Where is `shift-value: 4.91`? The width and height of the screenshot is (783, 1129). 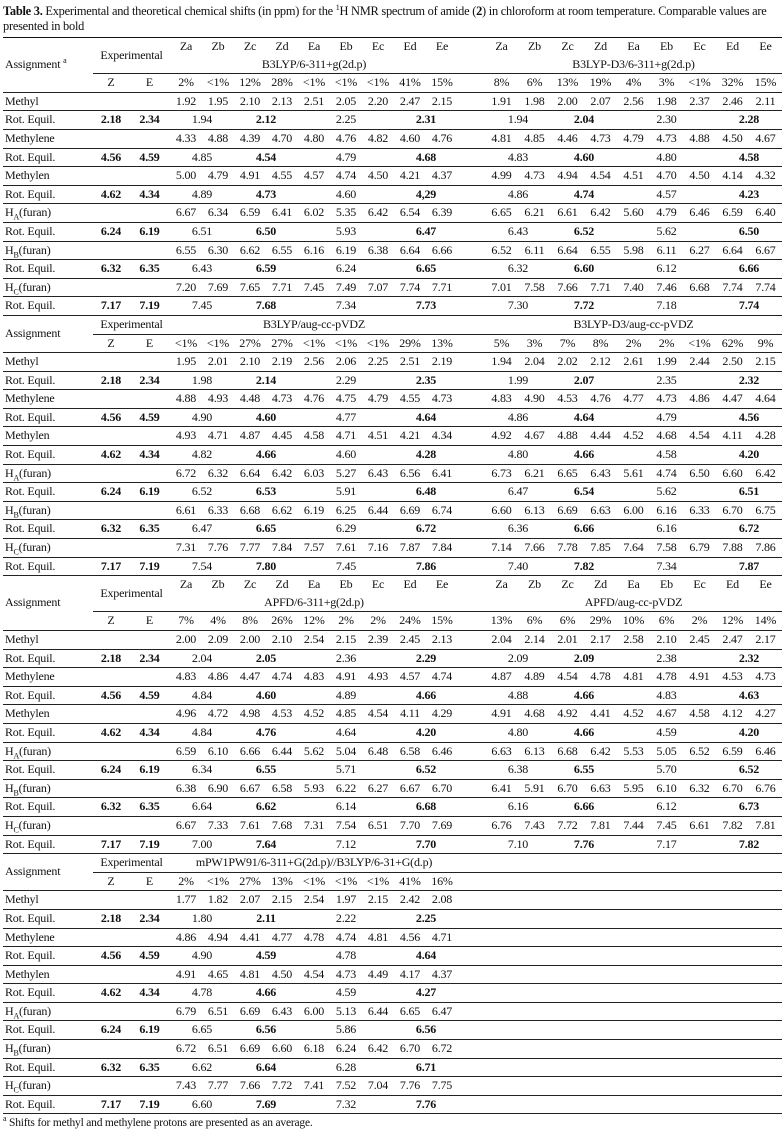 shift-value: 4.91 is located at coordinates (501, 714).